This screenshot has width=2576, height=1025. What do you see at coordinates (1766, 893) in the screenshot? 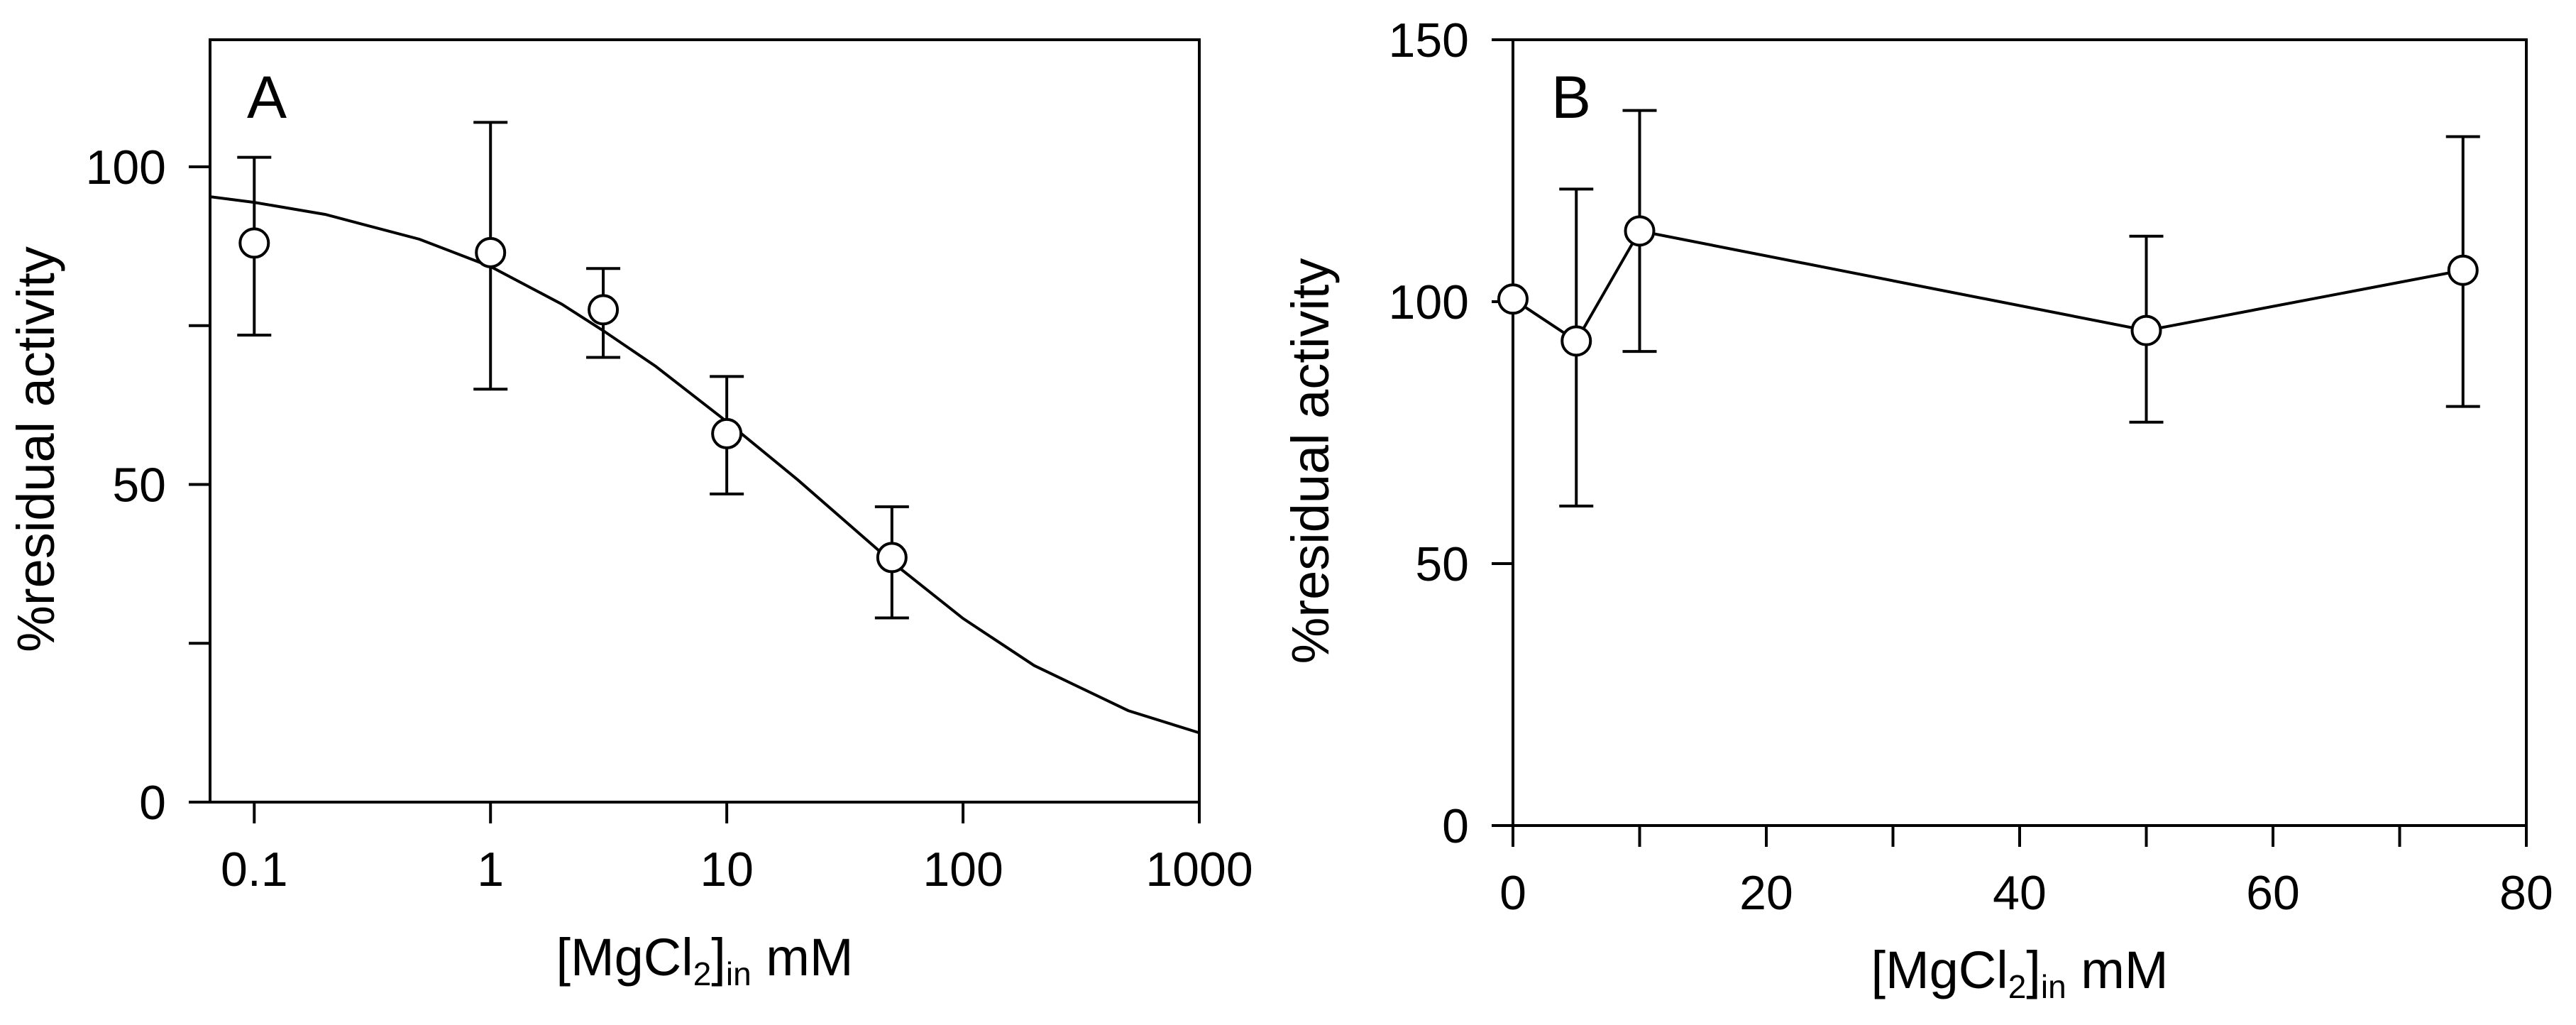
I see `x-tick-label: 20` at bounding box center [1766, 893].